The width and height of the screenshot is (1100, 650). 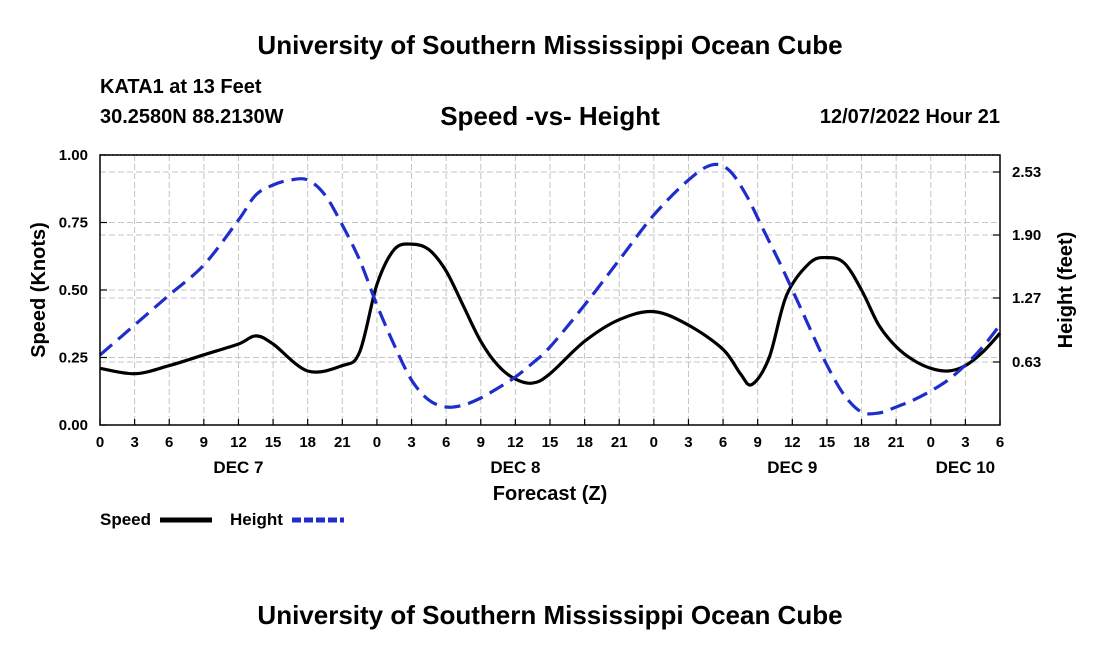 I want to click on x-day-label: DEC 10, so click(x=966, y=467).